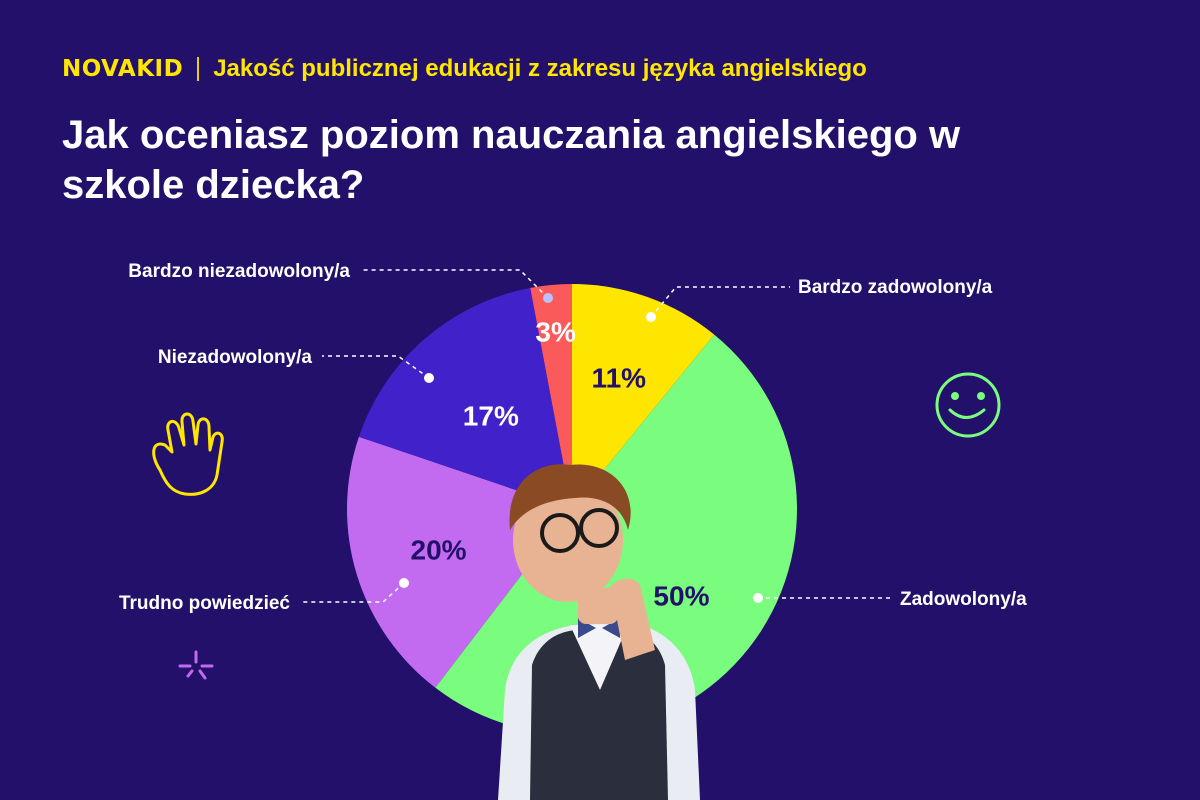 This screenshot has width=1200, height=800. Describe the element at coordinates (619, 378) in the screenshot. I see `slice-percent-label: 11%` at that location.